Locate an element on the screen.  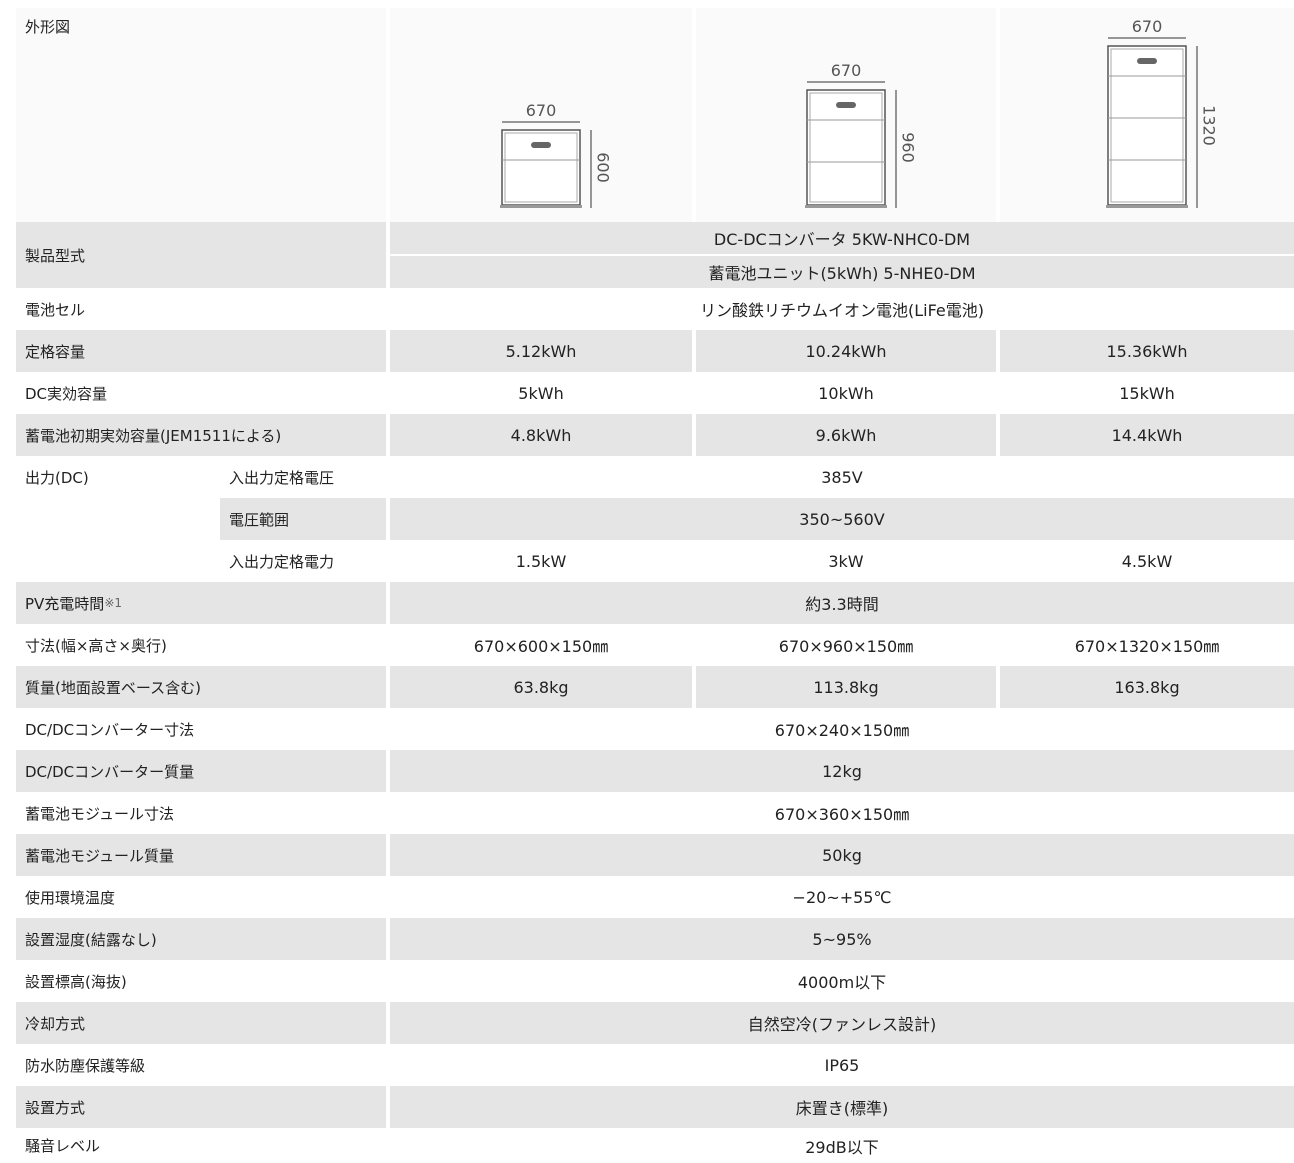
value-cell: 15kWh is located at coordinates (1147, 393).